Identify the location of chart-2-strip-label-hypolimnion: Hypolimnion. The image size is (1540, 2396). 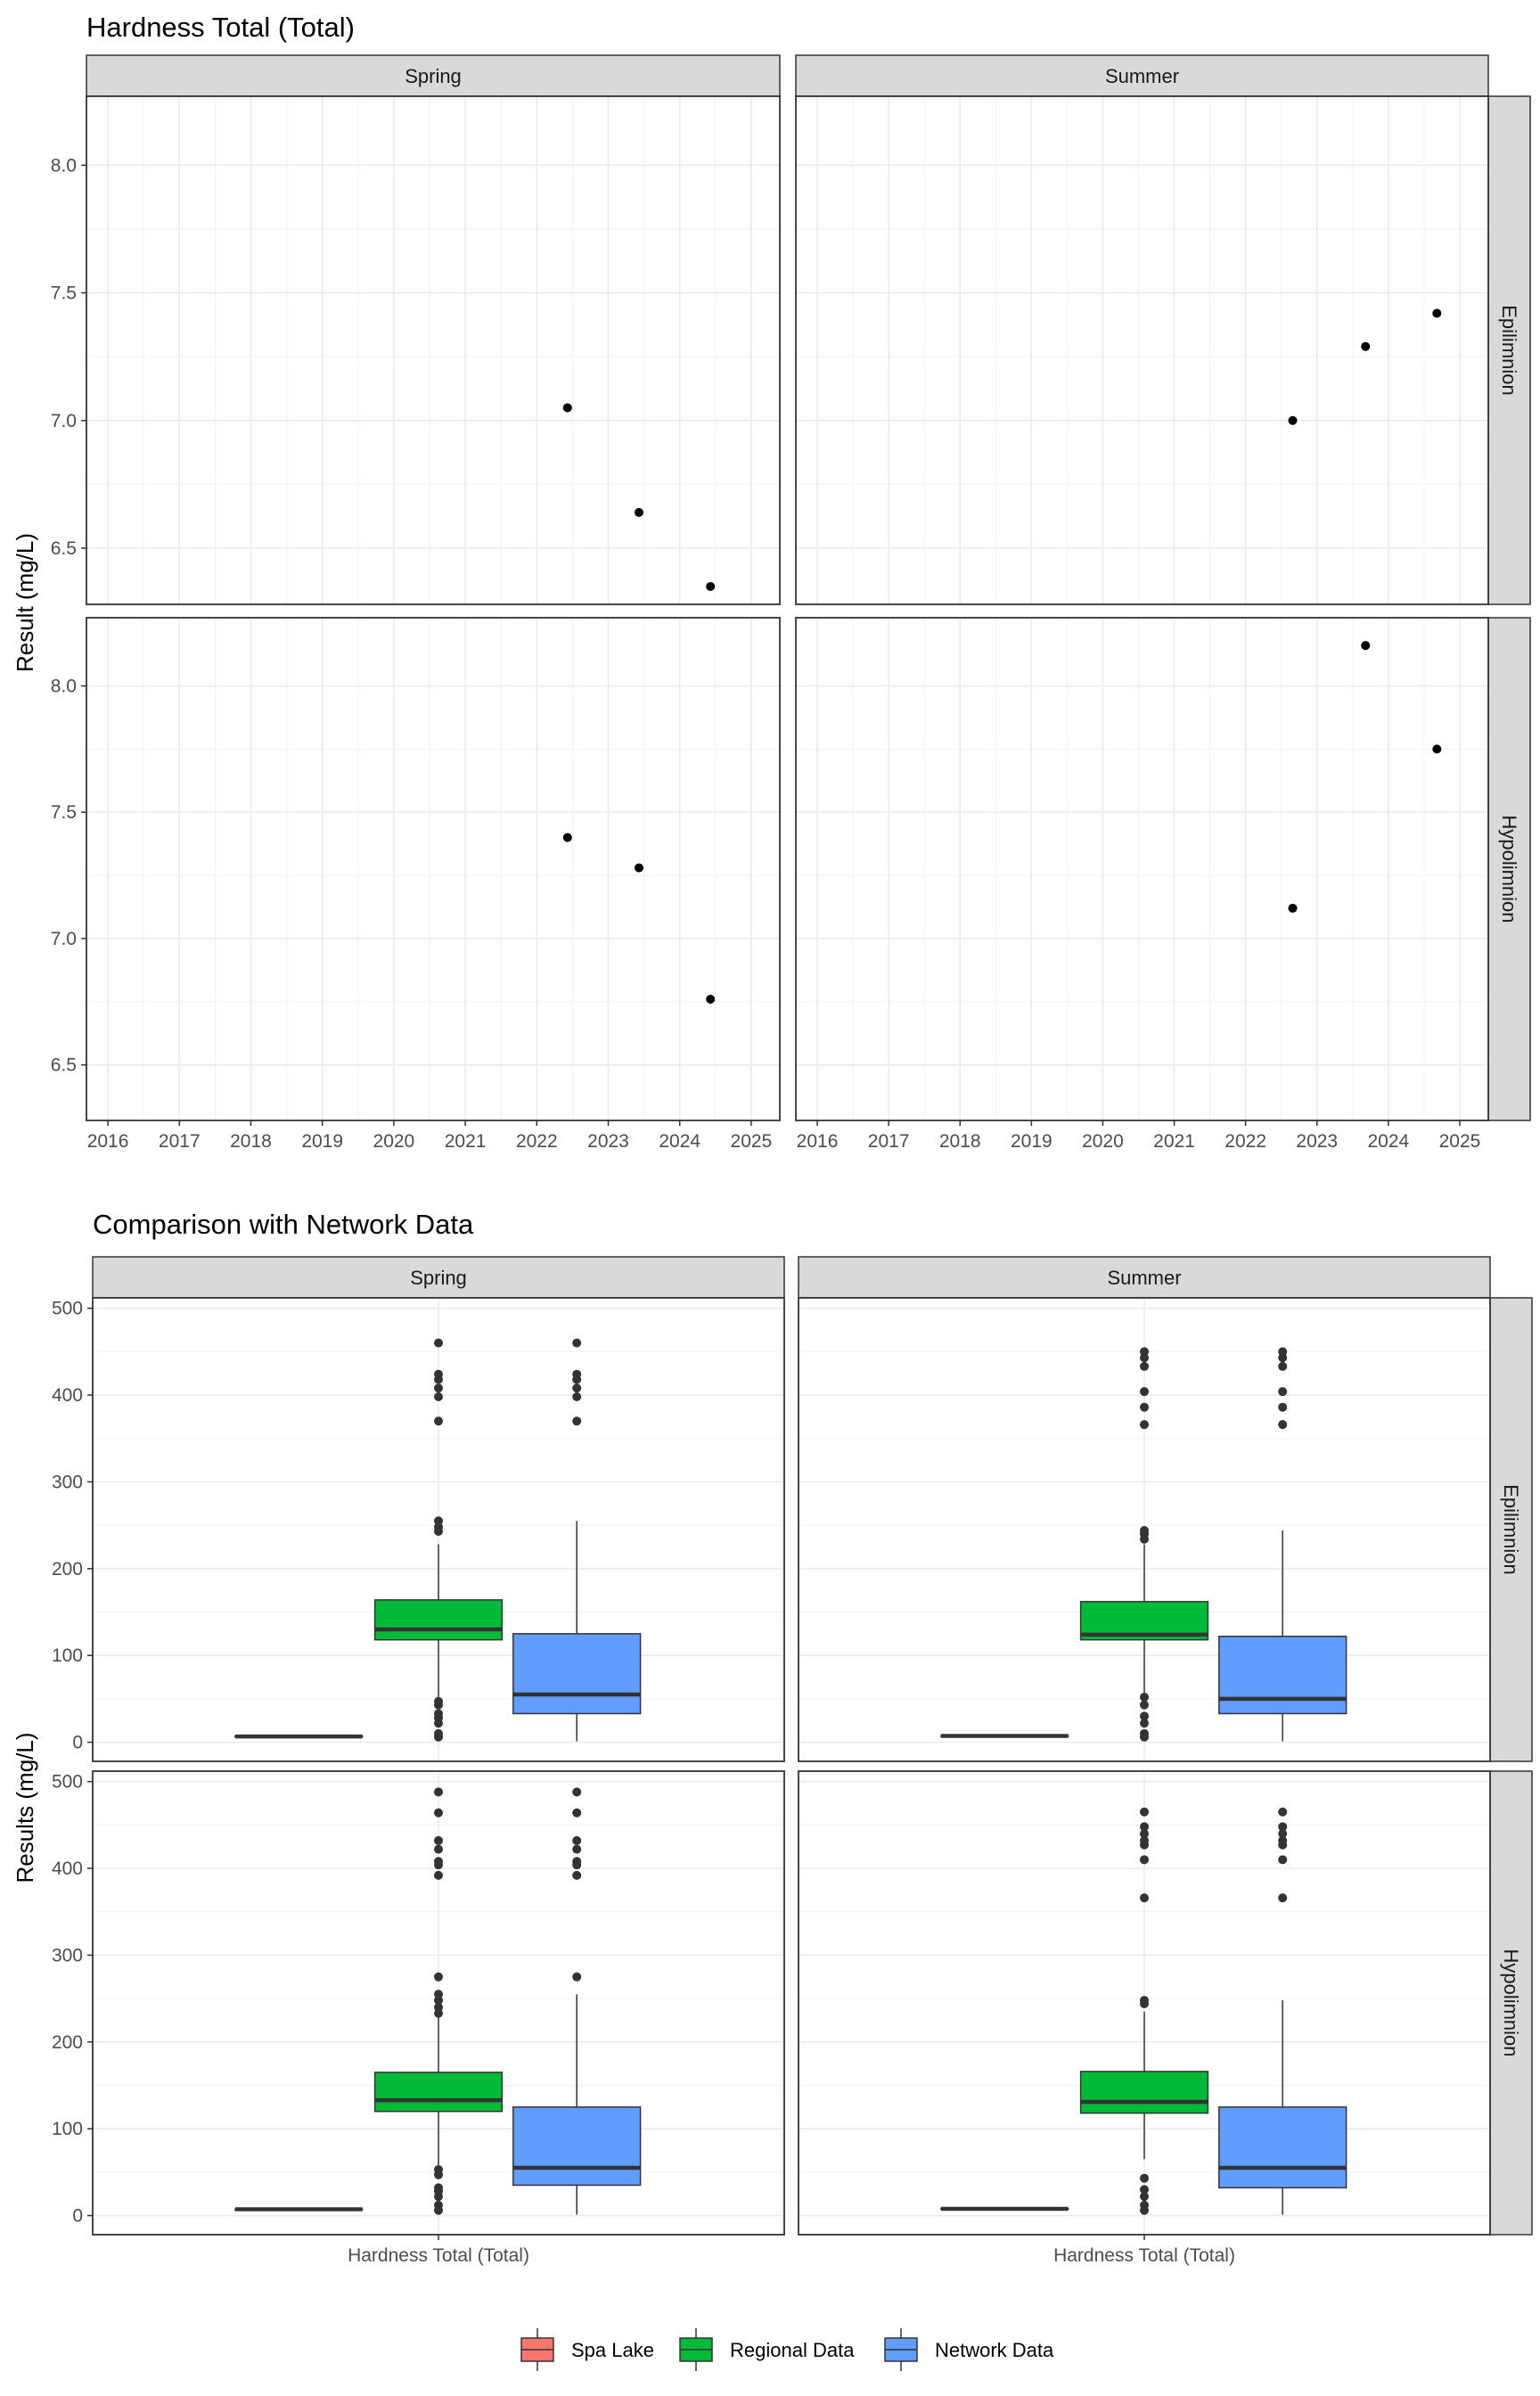
(1511, 2002).